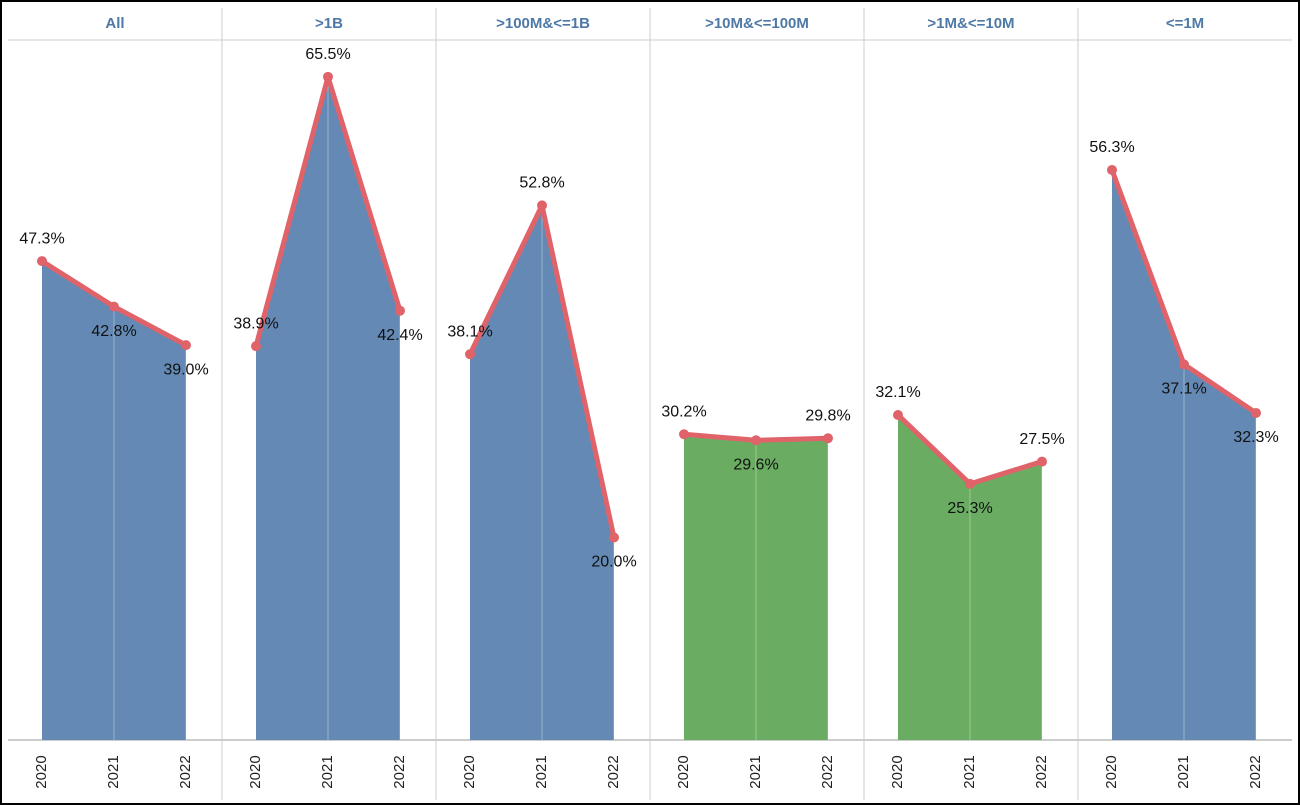 The width and height of the screenshot is (1300, 805). What do you see at coordinates (41, 238) in the screenshot?
I see `data-label: 47.3%` at bounding box center [41, 238].